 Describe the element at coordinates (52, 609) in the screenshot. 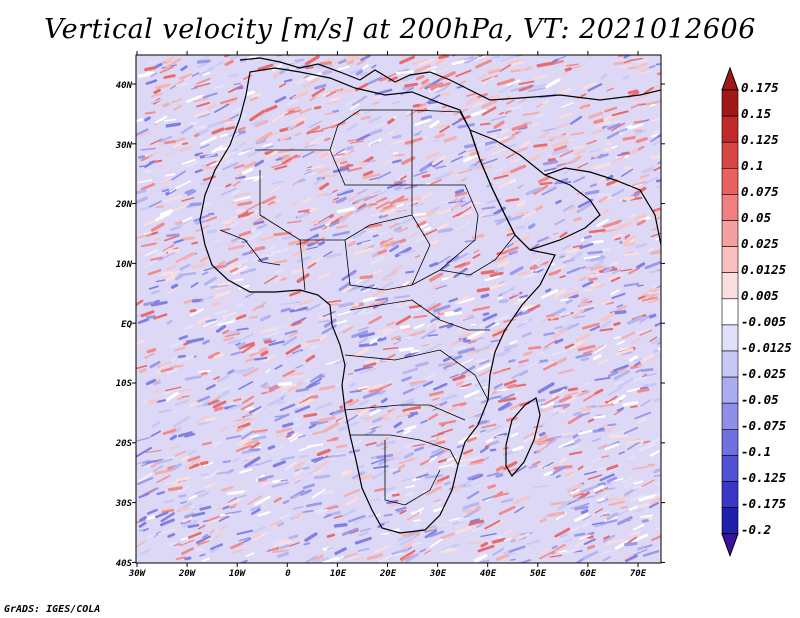

I see `credit-text: GrADS: IGES/COLA` at that location.